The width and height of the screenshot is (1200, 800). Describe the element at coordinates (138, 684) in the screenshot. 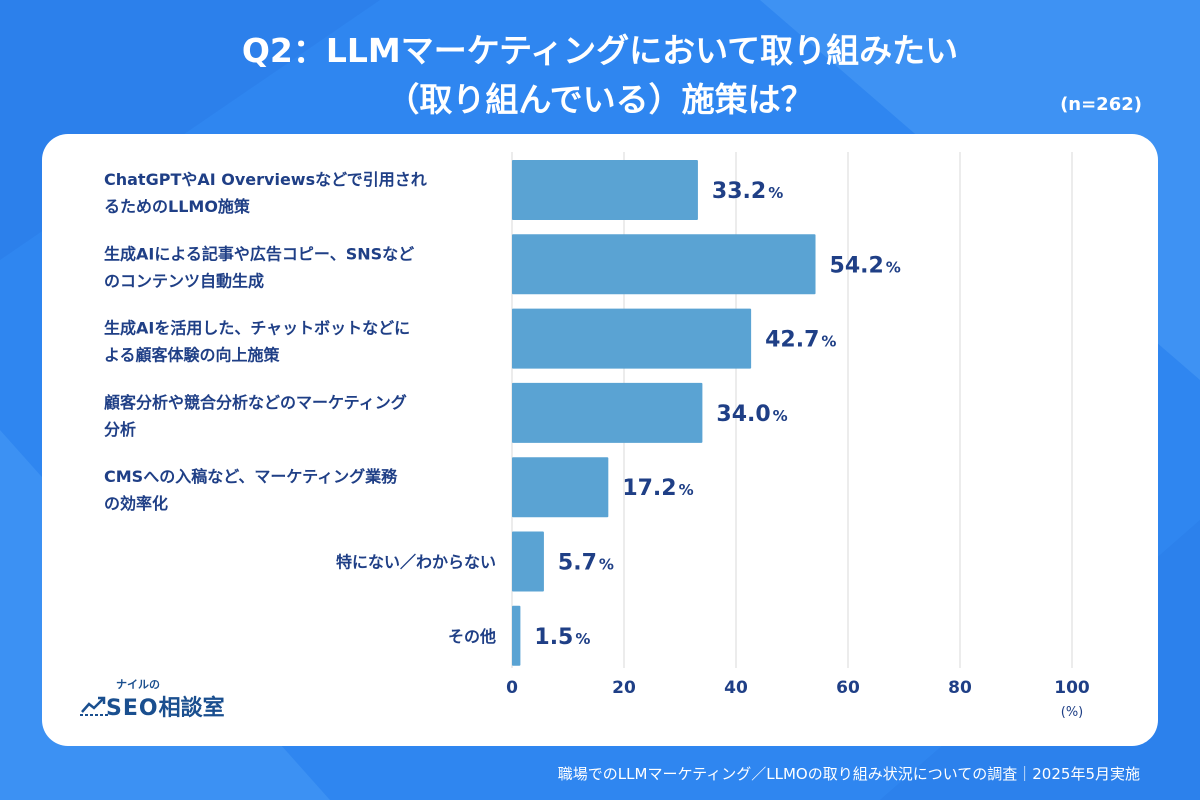

I see `logo-subtext: ナイルの` at that location.